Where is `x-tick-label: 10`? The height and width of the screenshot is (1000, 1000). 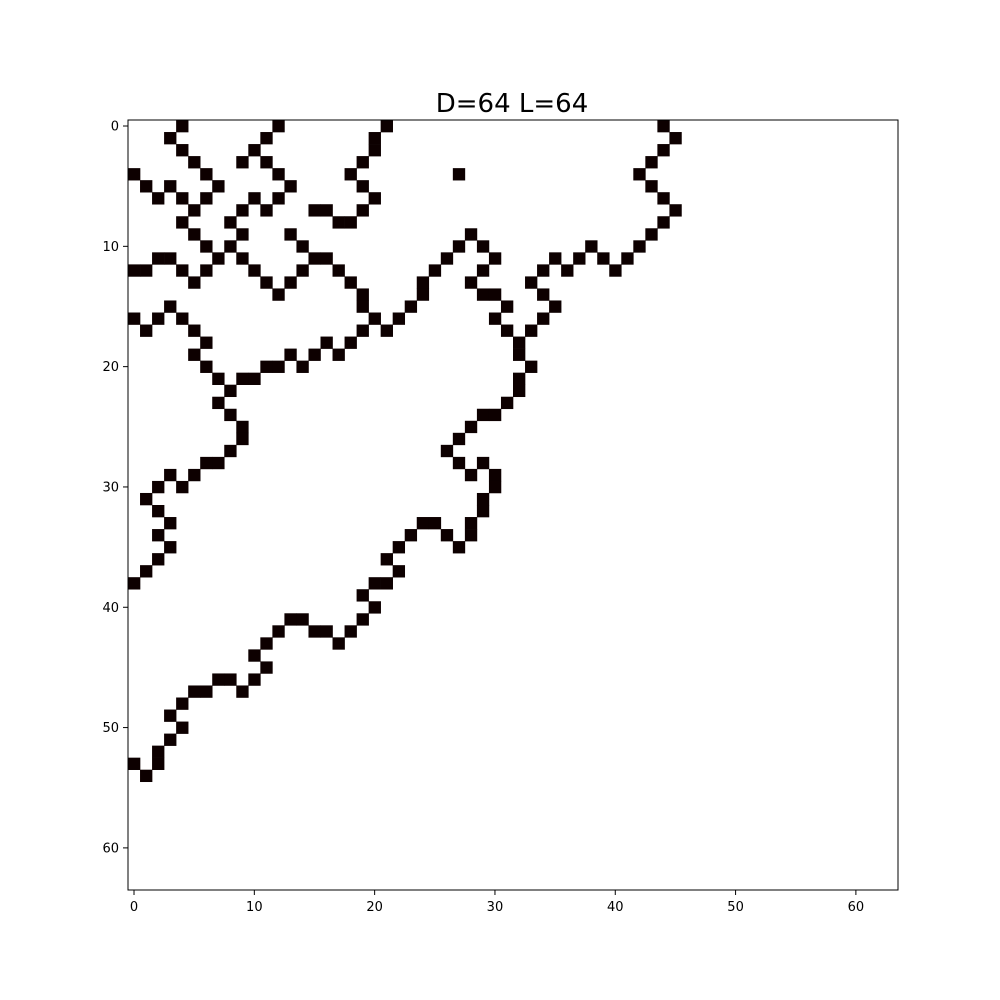 x-tick-label: 10 is located at coordinates (254, 907).